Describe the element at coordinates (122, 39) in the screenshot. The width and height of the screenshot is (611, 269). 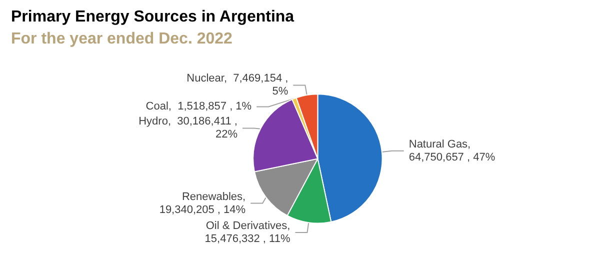
I see `chart-subtitle: For the year ended Dec. 2022` at that location.